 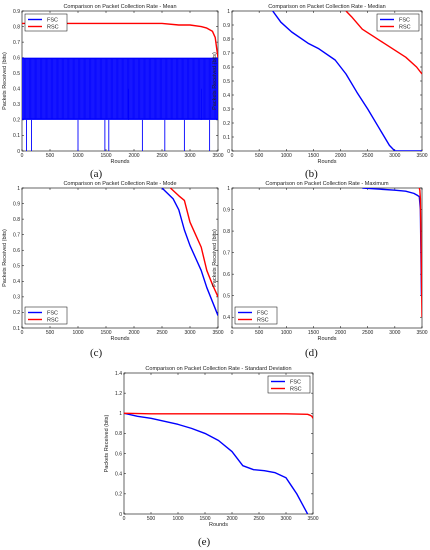 I want to click on y-tick-label: 1.4, so click(x=118, y=374).